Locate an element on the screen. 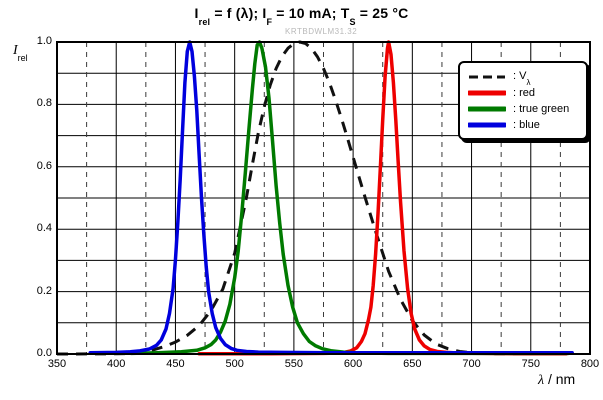 Image resolution: width=603 pixels, height=400 pixels. chart-title: Irel = f (λ); IF = 10 mA; TS = 25 °C is located at coordinates (301, 16).